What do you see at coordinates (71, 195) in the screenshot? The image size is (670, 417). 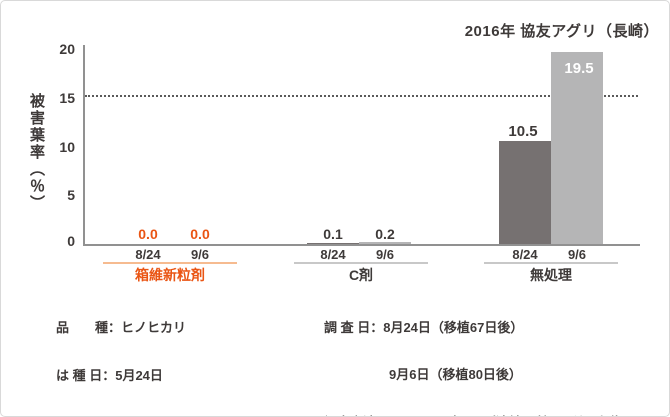 I see `y-tick-5: 5` at bounding box center [71, 195].